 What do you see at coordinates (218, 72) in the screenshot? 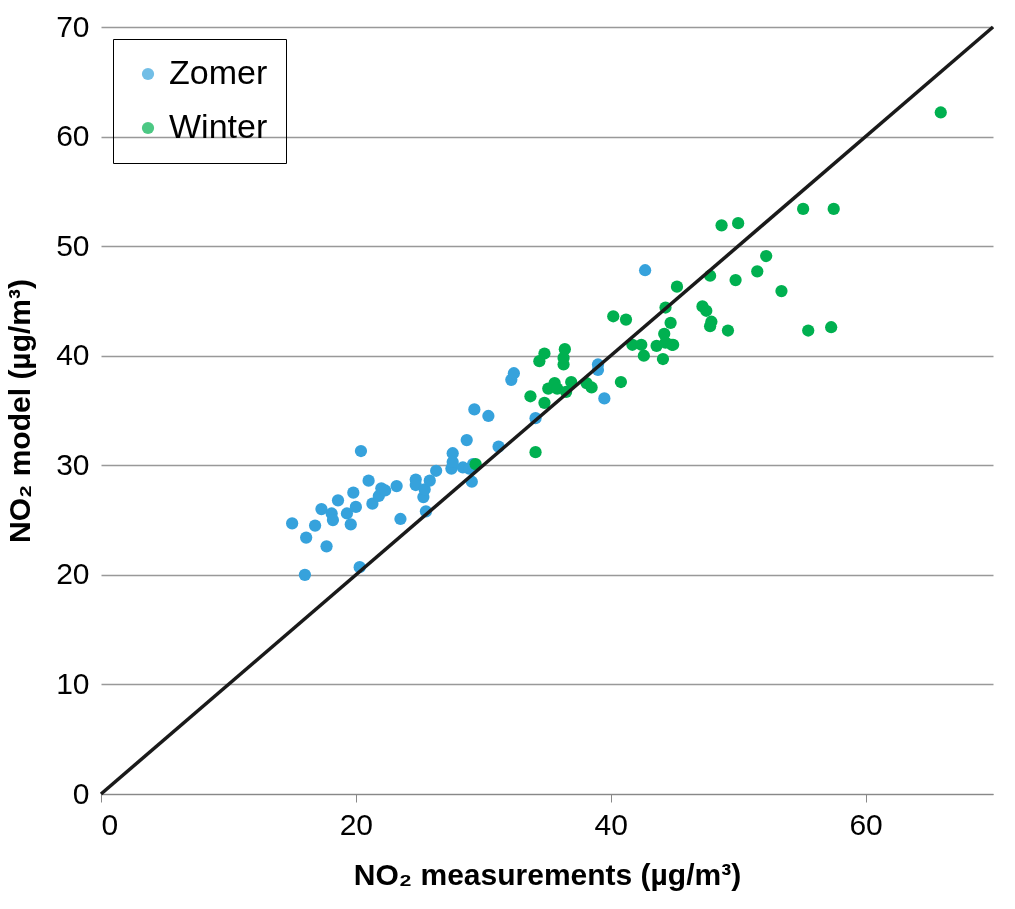
I see `legend-label: Zomer` at bounding box center [218, 72].